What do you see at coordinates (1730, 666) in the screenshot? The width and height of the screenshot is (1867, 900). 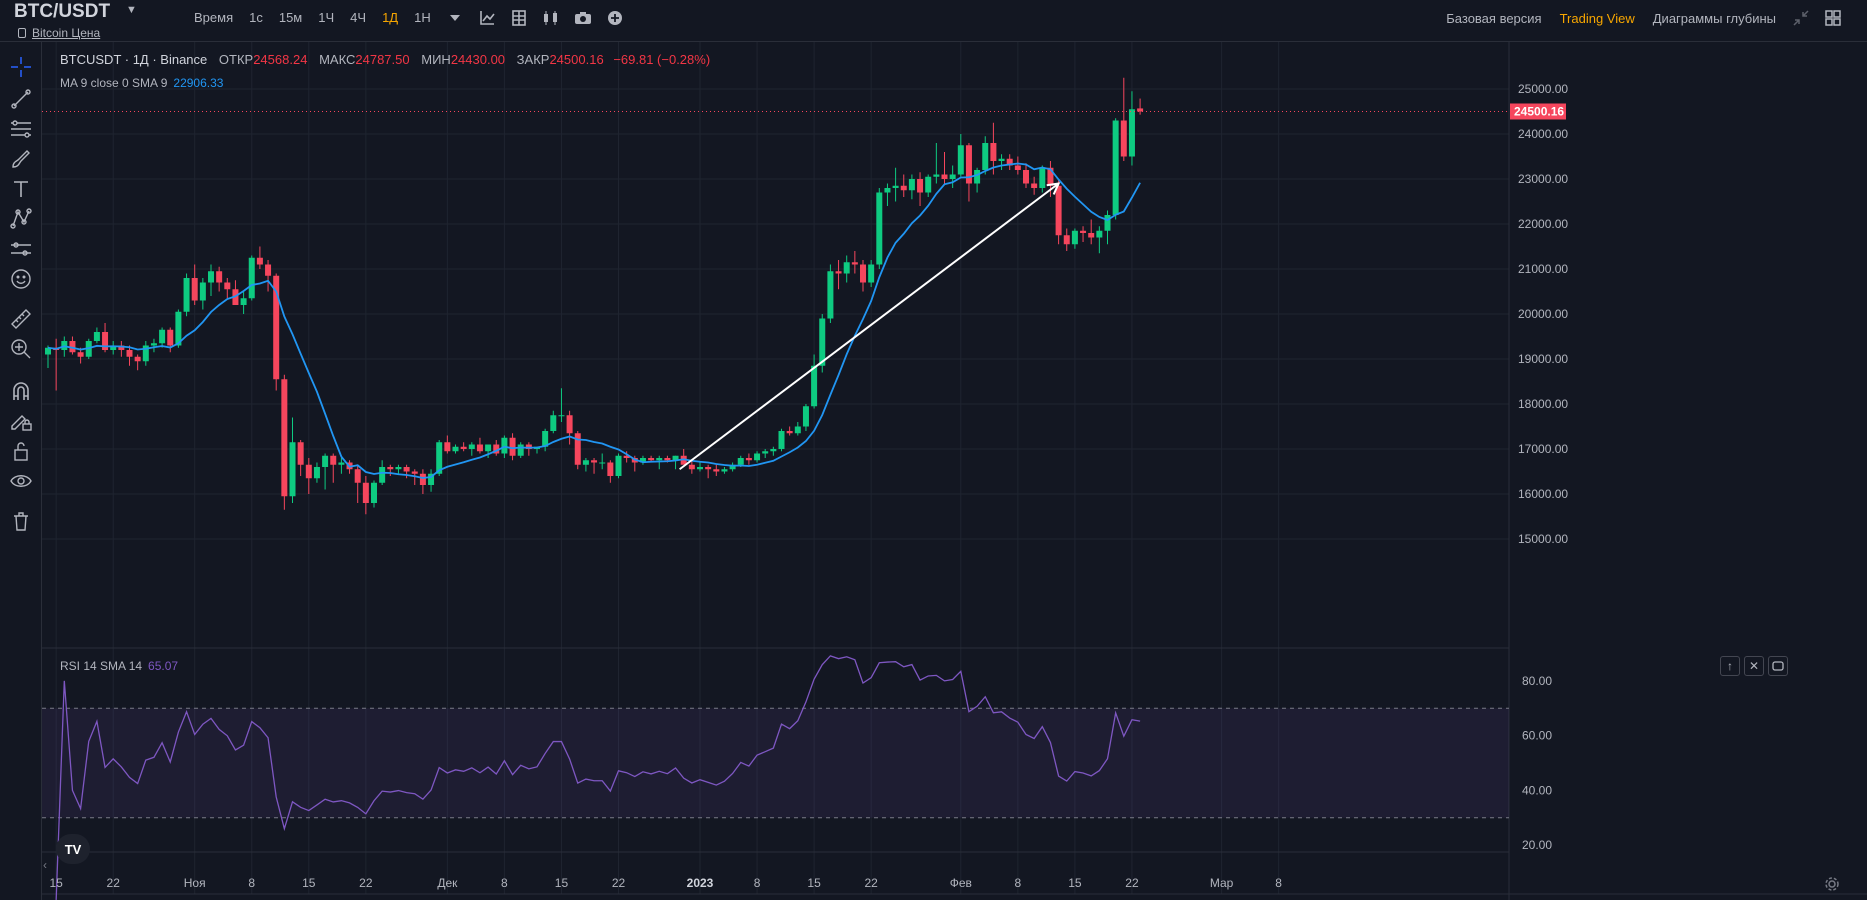 I see `move-up-icon: ↑` at bounding box center [1730, 666].